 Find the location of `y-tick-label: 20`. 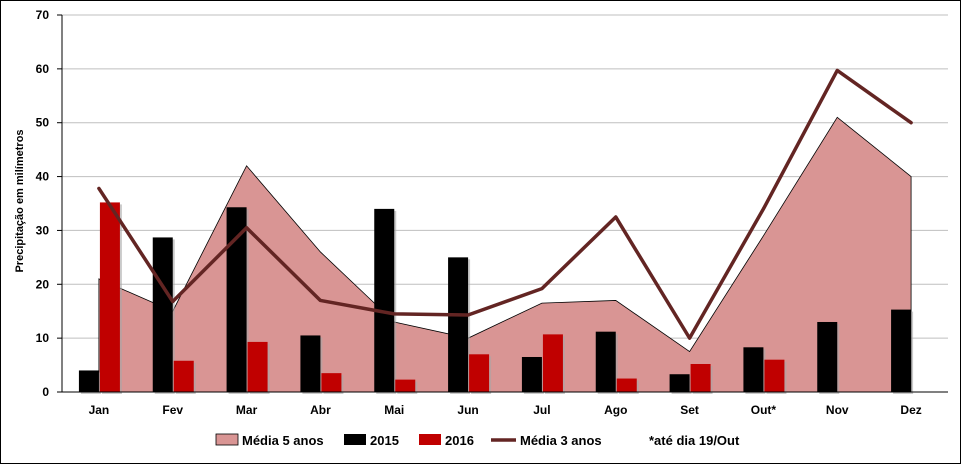

y-tick-label: 20 is located at coordinates (43, 284).